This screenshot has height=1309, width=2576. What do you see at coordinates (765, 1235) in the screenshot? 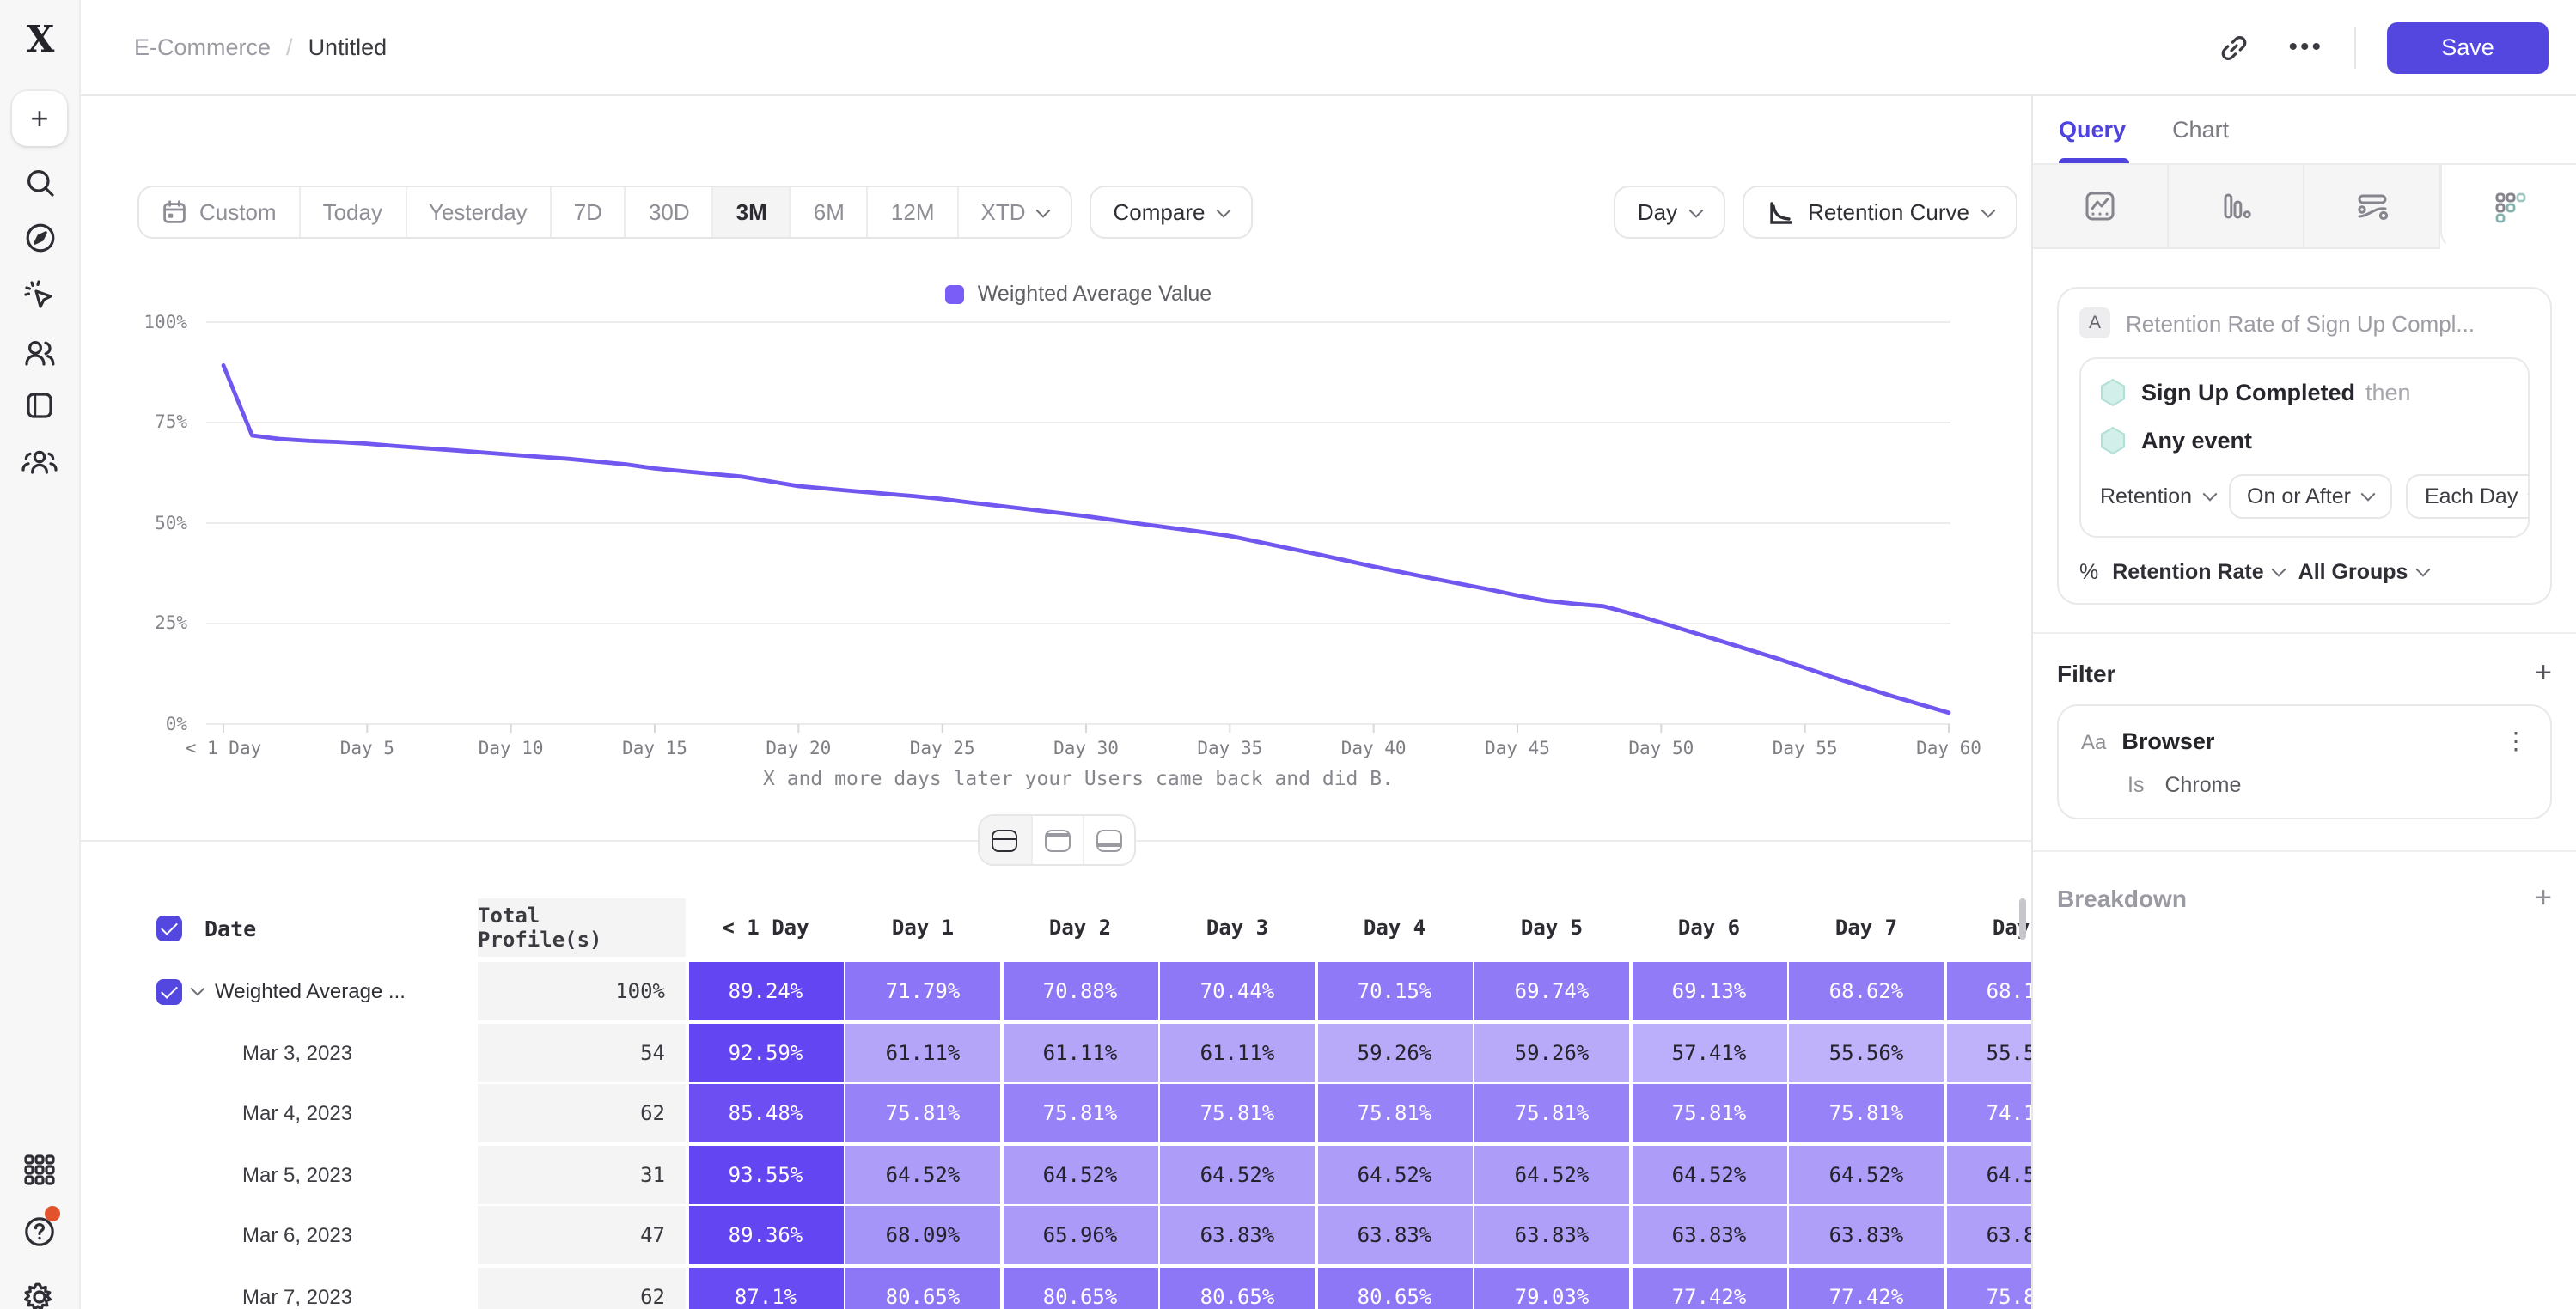
I see `retention-cell: 89.36%` at bounding box center [765, 1235].